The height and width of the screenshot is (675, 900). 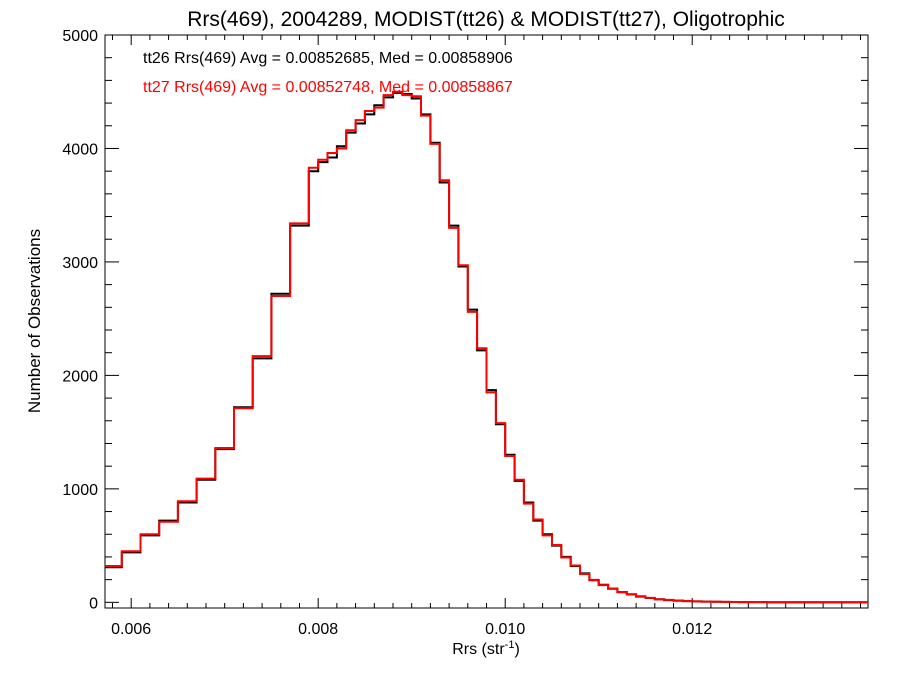 I want to click on y-tick-label: 3000, so click(x=80, y=263).